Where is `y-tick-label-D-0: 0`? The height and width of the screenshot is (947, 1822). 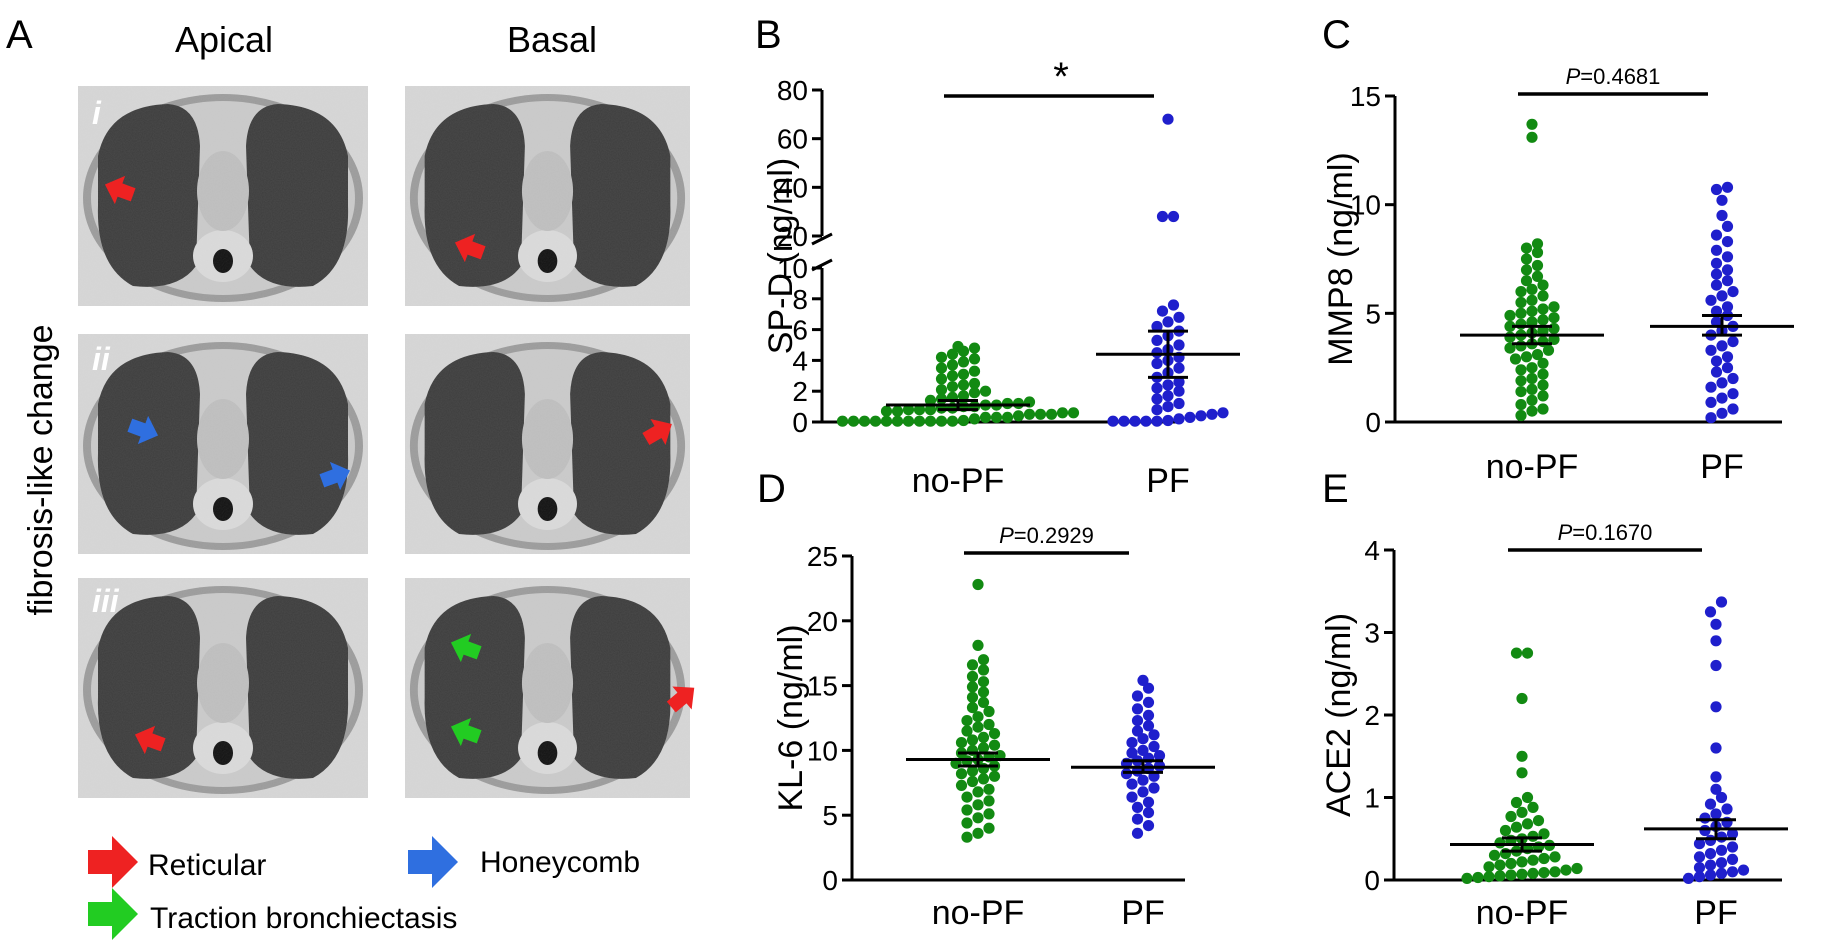 y-tick-label-D-0: 0 is located at coordinates (830, 880).